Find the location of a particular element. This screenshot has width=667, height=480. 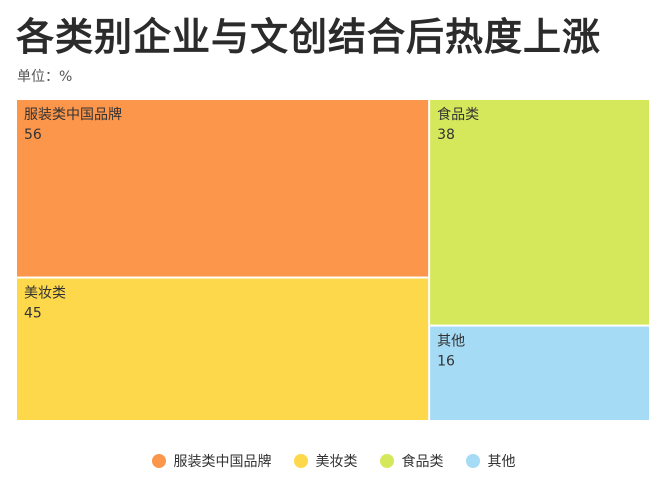

treemap-cell-label: 服装类中国品牌 is located at coordinates (73, 114).